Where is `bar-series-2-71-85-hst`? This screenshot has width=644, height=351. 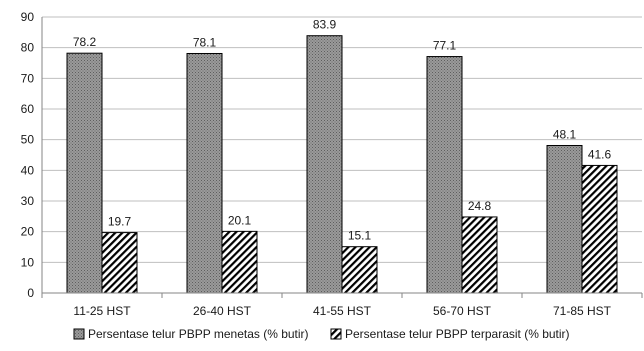 bar-series-2-71-85-hst is located at coordinates (599, 229).